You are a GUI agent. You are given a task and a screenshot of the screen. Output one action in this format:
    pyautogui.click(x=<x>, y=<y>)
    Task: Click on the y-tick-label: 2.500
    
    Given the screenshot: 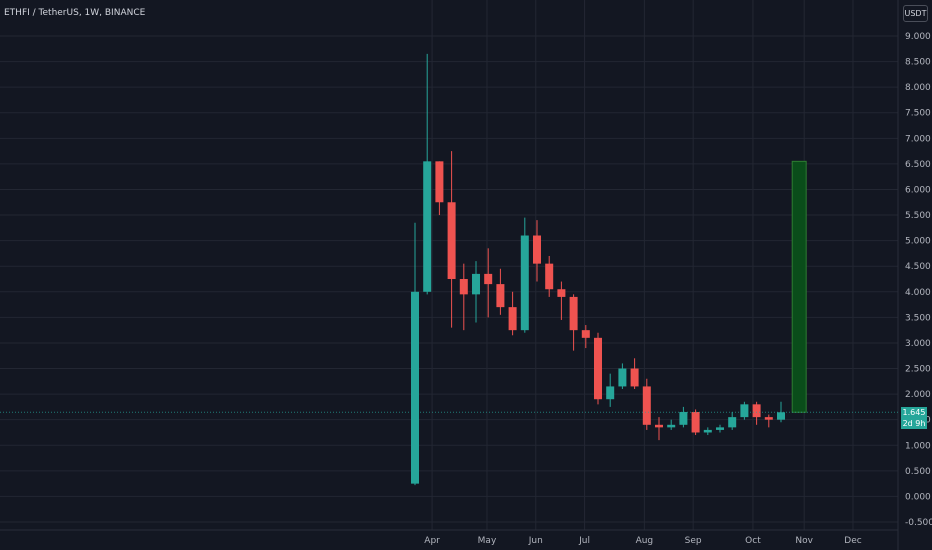 What is the action you would take?
    pyautogui.click(x=918, y=370)
    